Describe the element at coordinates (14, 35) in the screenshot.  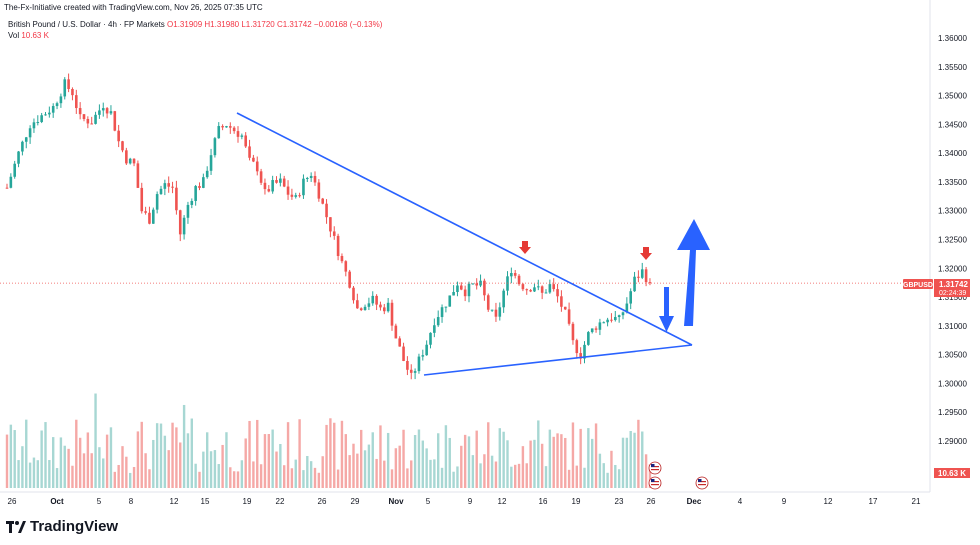
I see `volume-label: Vol` at that location.